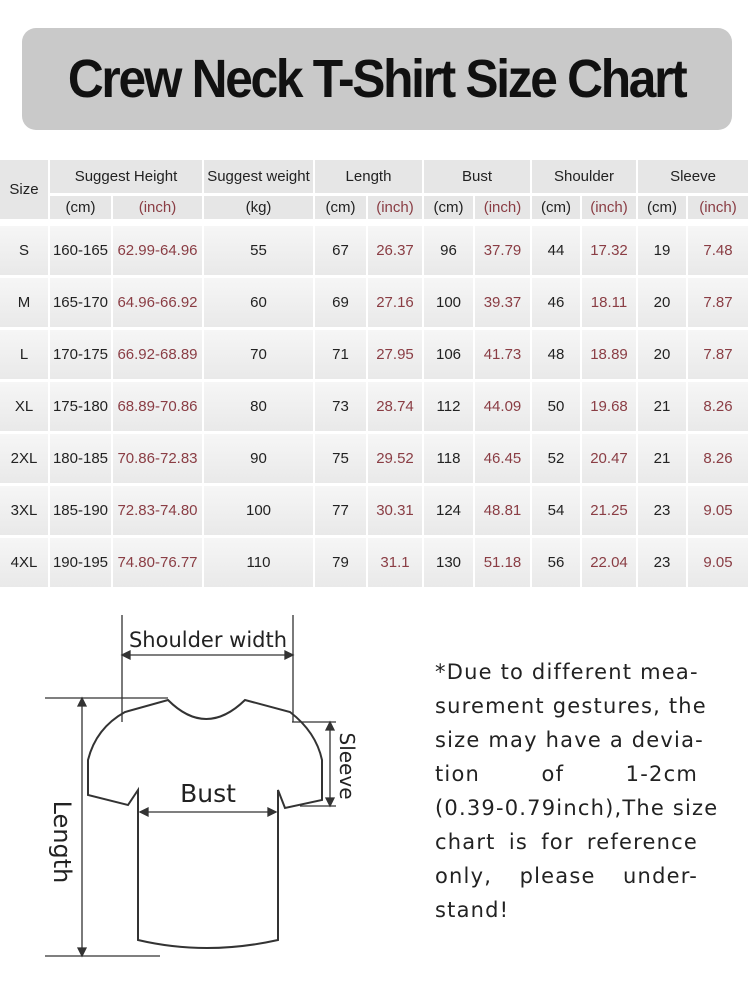  I want to click on title-banner: Crew Neck T-Shirt Size Chart, so click(377, 79).